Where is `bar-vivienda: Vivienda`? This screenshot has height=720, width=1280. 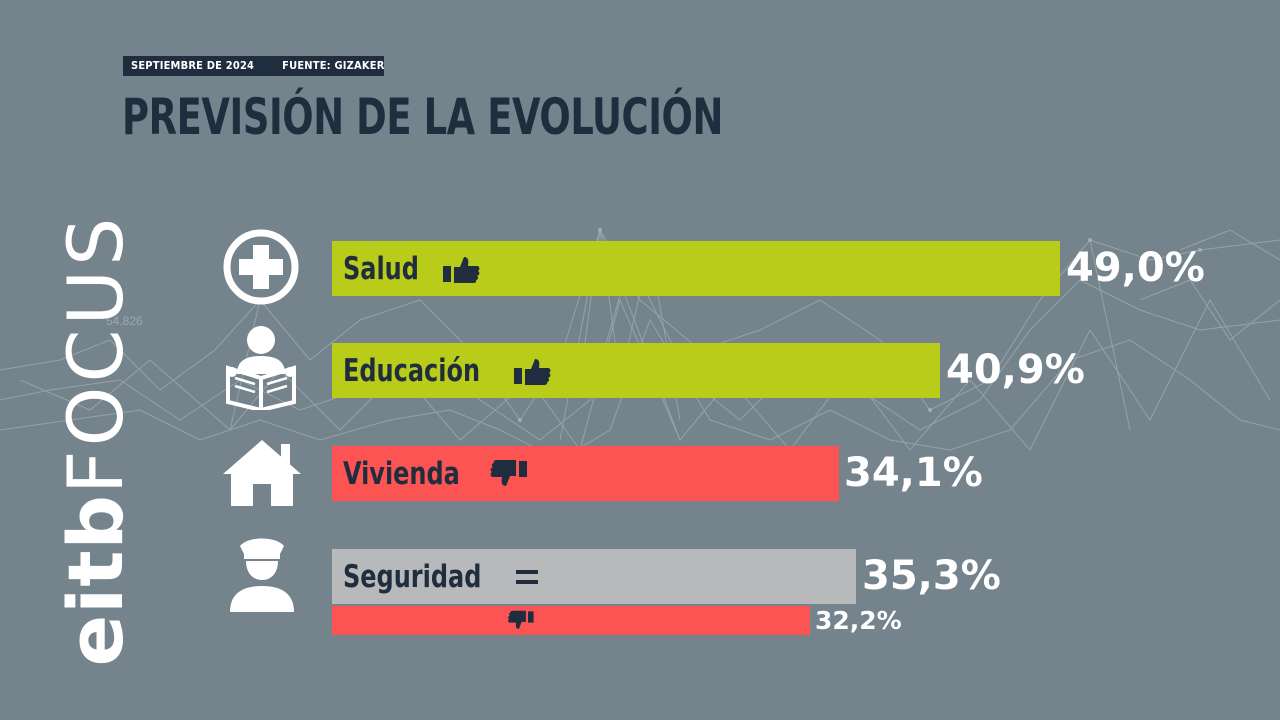
bar-vivienda: Vivienda is located at coordinates (585, 473).